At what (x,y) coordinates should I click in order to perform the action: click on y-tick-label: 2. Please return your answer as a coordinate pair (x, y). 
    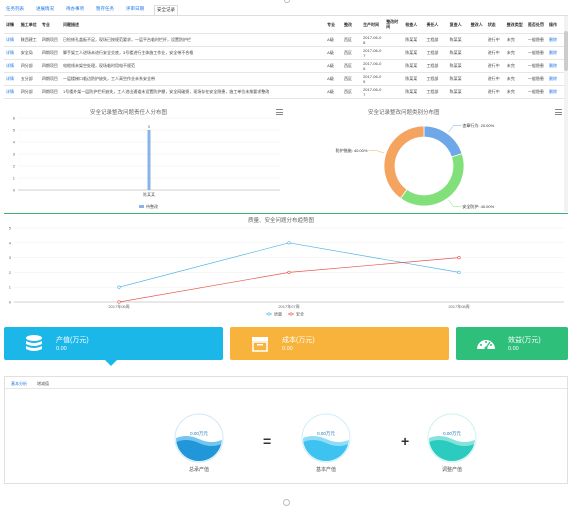
    Looking at the image, I should click on (10, 272).